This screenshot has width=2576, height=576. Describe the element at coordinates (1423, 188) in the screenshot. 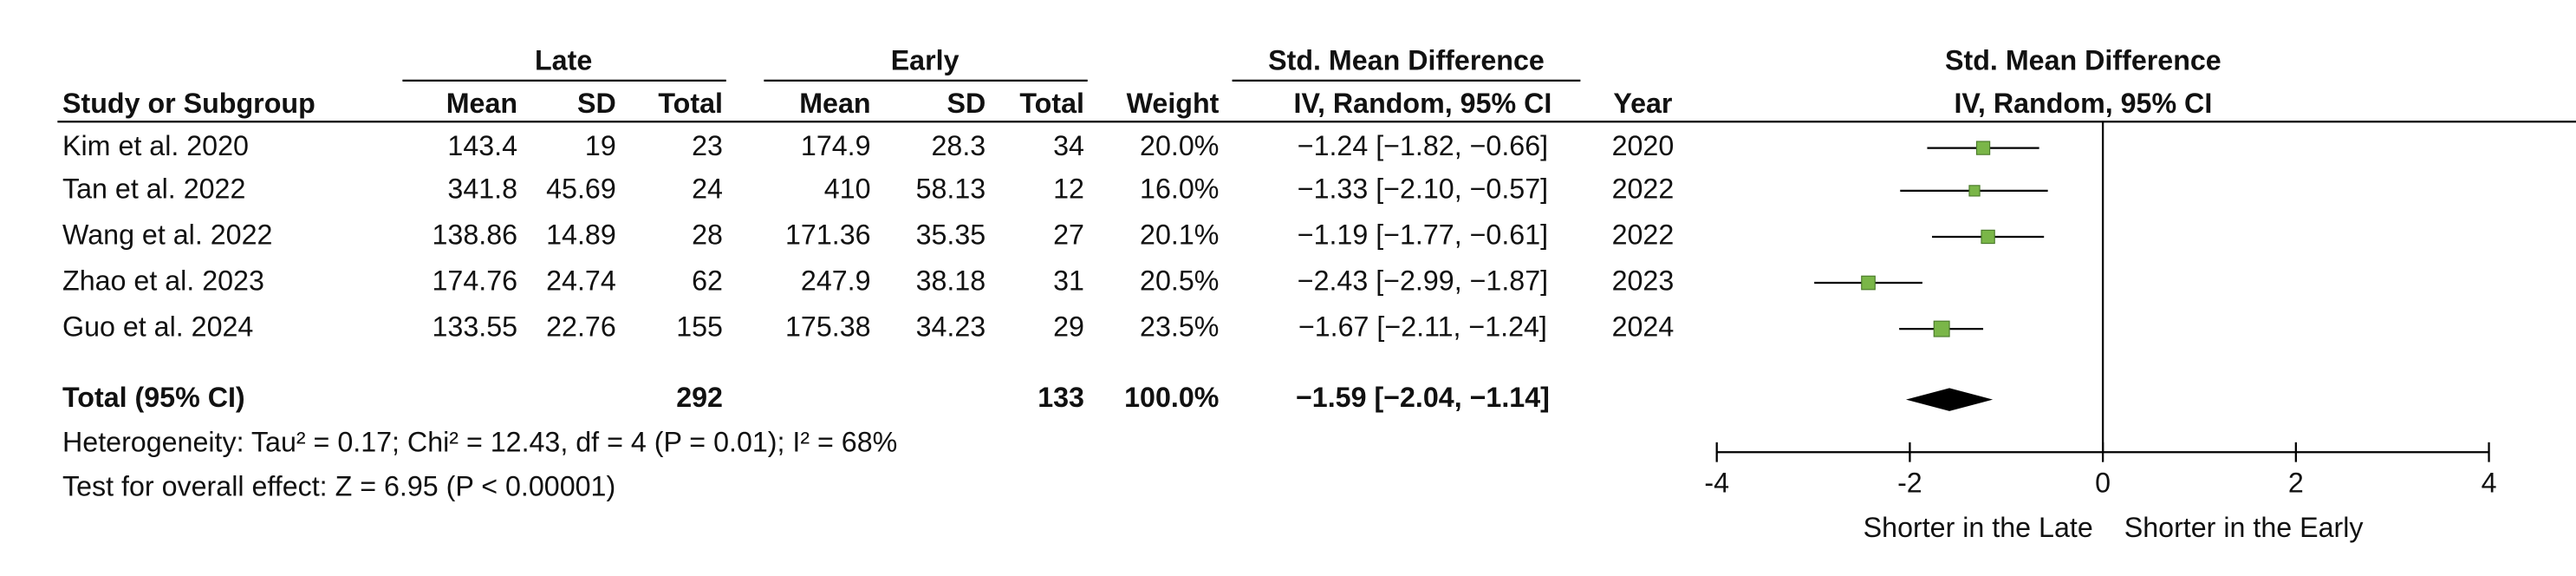

I see `cell: −1.33 [−2.10, −0.57]` at that location.